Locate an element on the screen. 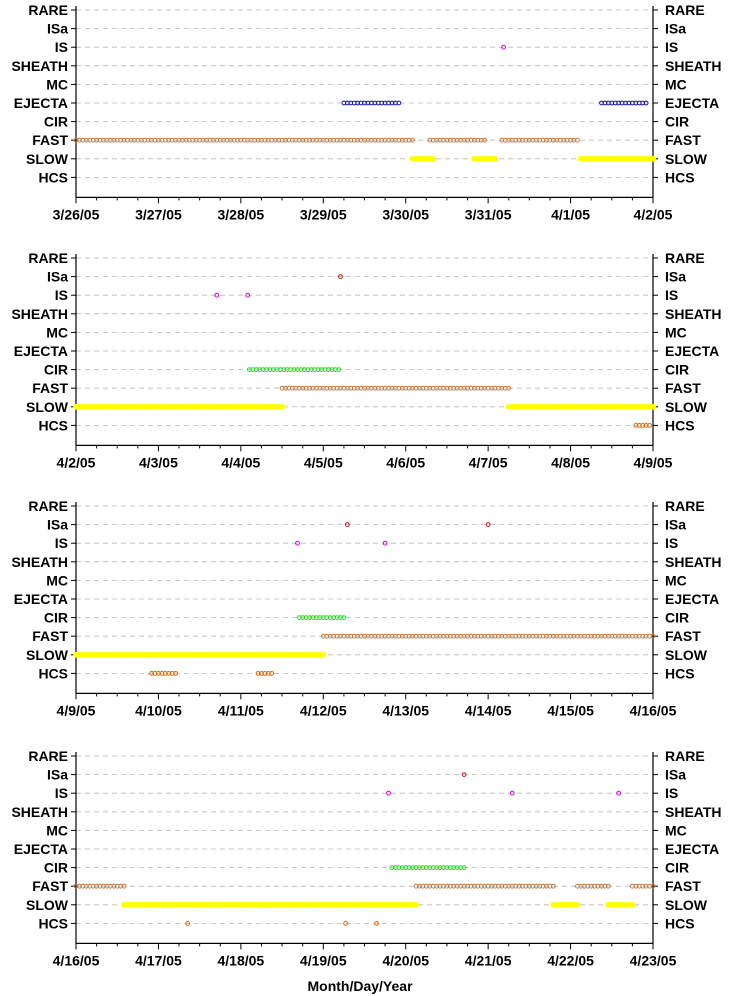 The width and height of the screenshot is (733, 996). x-tick-label: 4/18/05 is located at coordinates (240, 960).